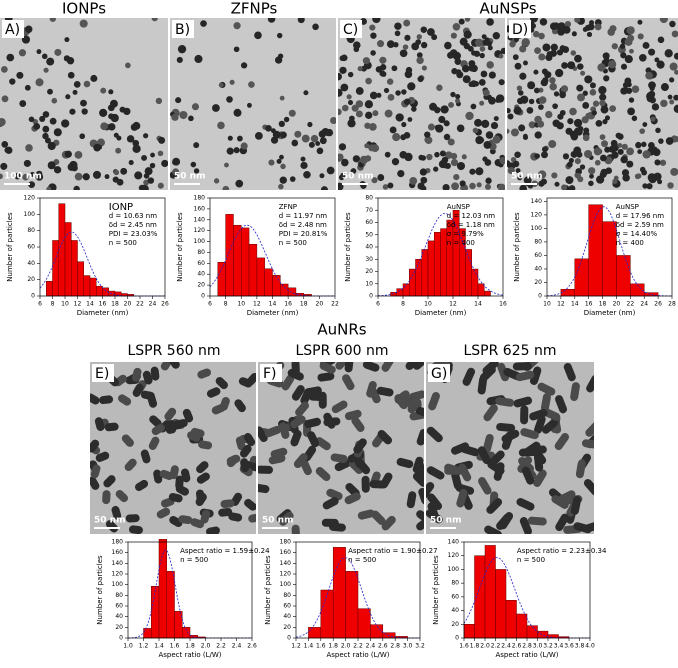 Image resolution: width=678 pixels, height=668 pixels. Describe the element at coordinates (102, 264) in the screenshot. I see `fit-curve` at that location.